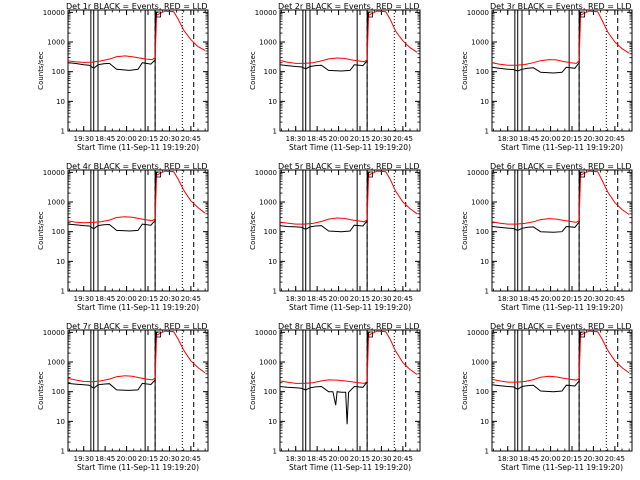  Describe the element at coordinates (561, 166) in the screenshot. I see `panel-title: Det 6r BLACK = Events, RED = LLD` at that location.